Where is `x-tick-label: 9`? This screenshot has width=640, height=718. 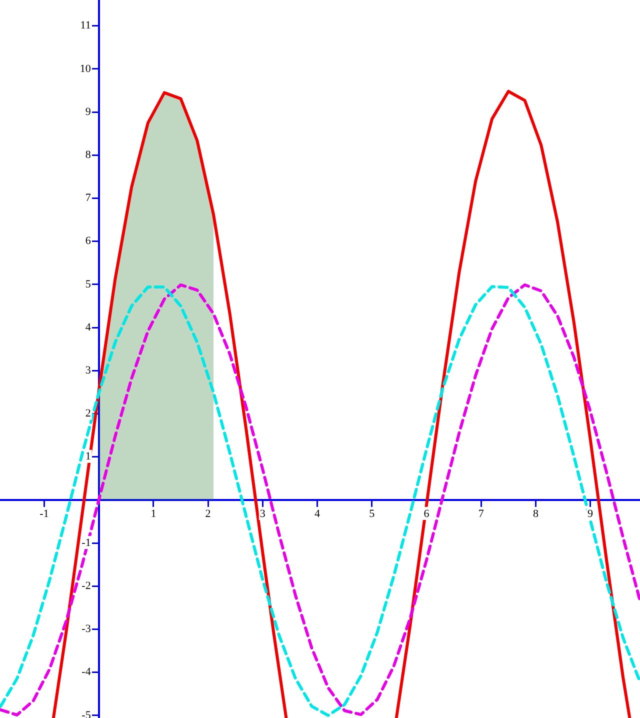
x-tick-label: 9 is located at coordinates (591, 514).